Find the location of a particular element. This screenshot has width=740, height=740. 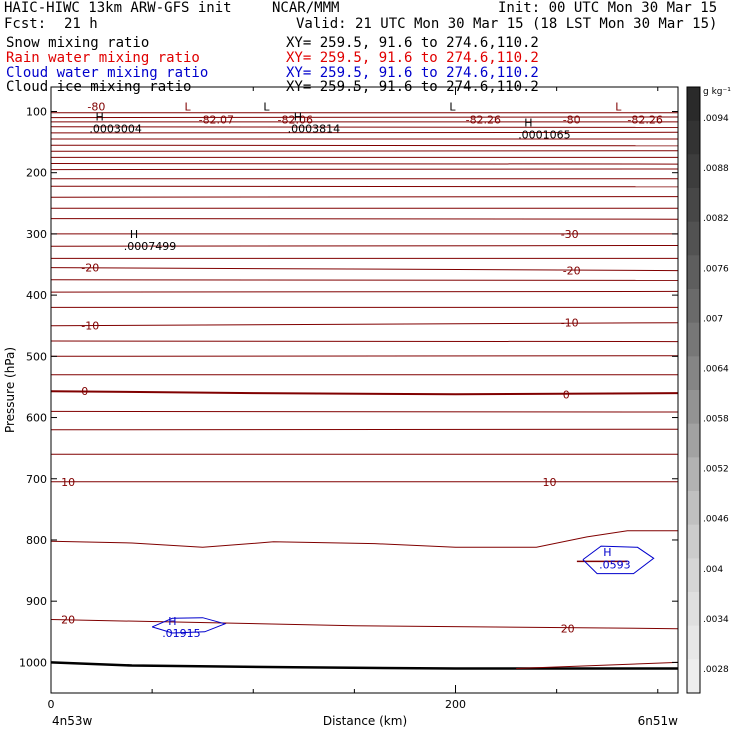

colorbar-unit: g kg⁻¹ is located at coordinates (717, 92).